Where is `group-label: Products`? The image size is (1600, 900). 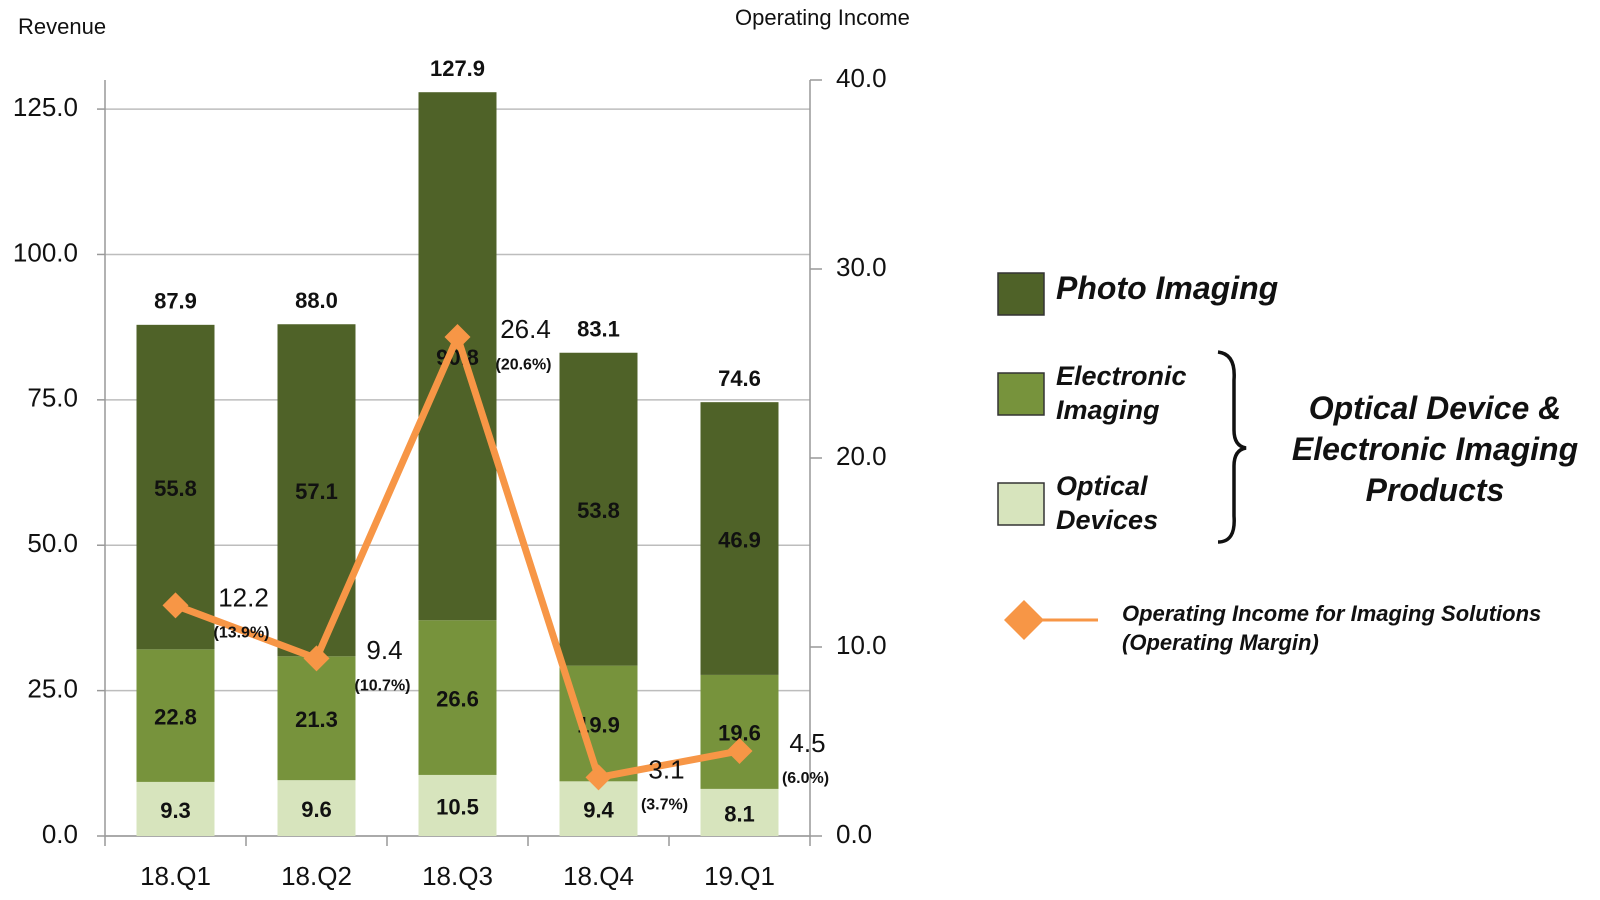 group-label: Products is located at coordinates (1435, 490).